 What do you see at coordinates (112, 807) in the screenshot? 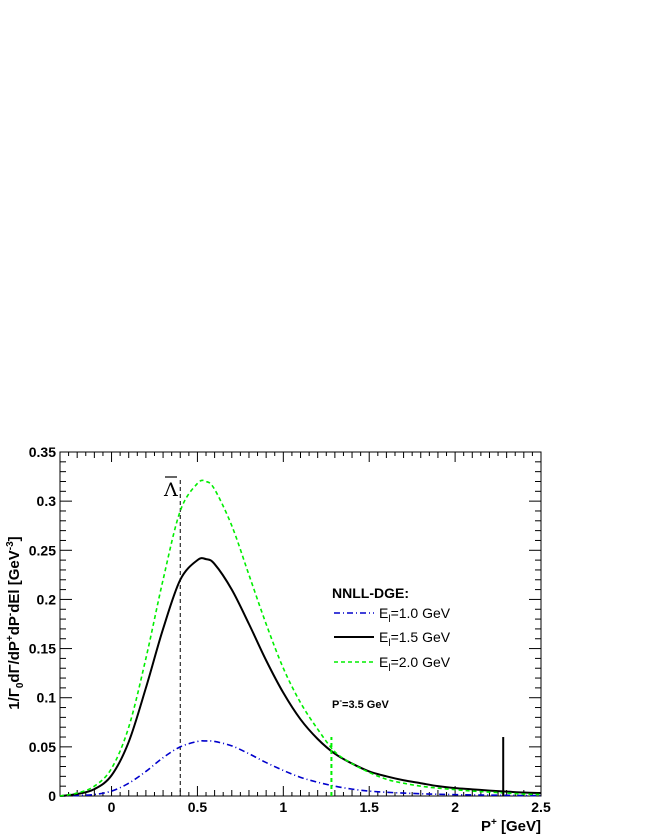
I see `x-tick-label: 0` at bounding box center [112, 807].